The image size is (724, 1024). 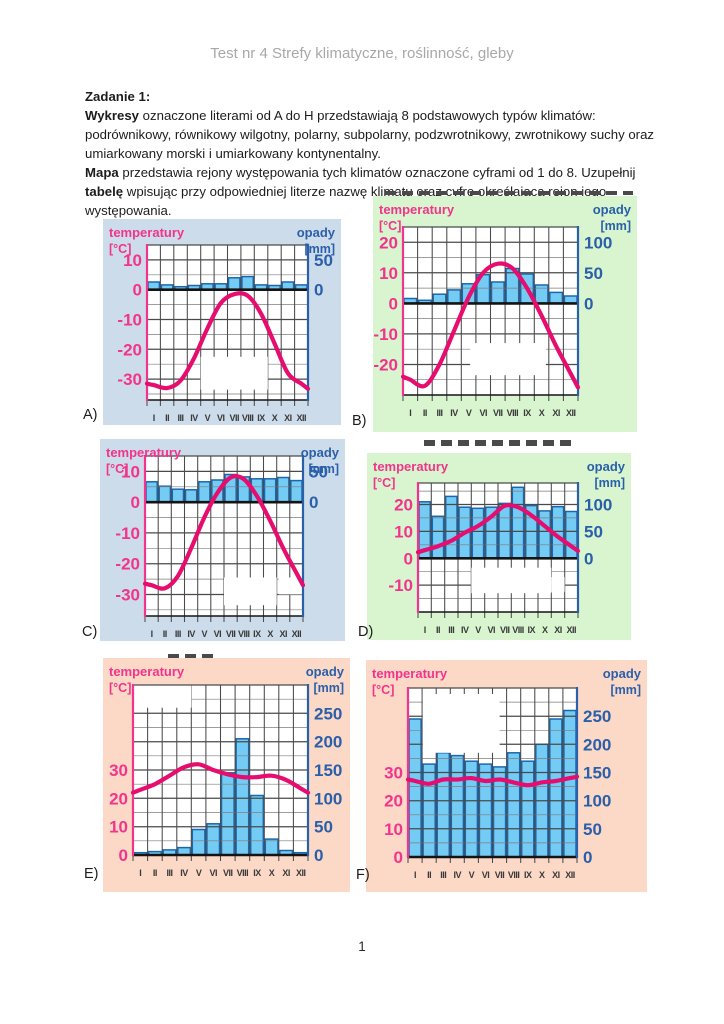 I want to click on svg-text: VII, so click(x=234, y=418).